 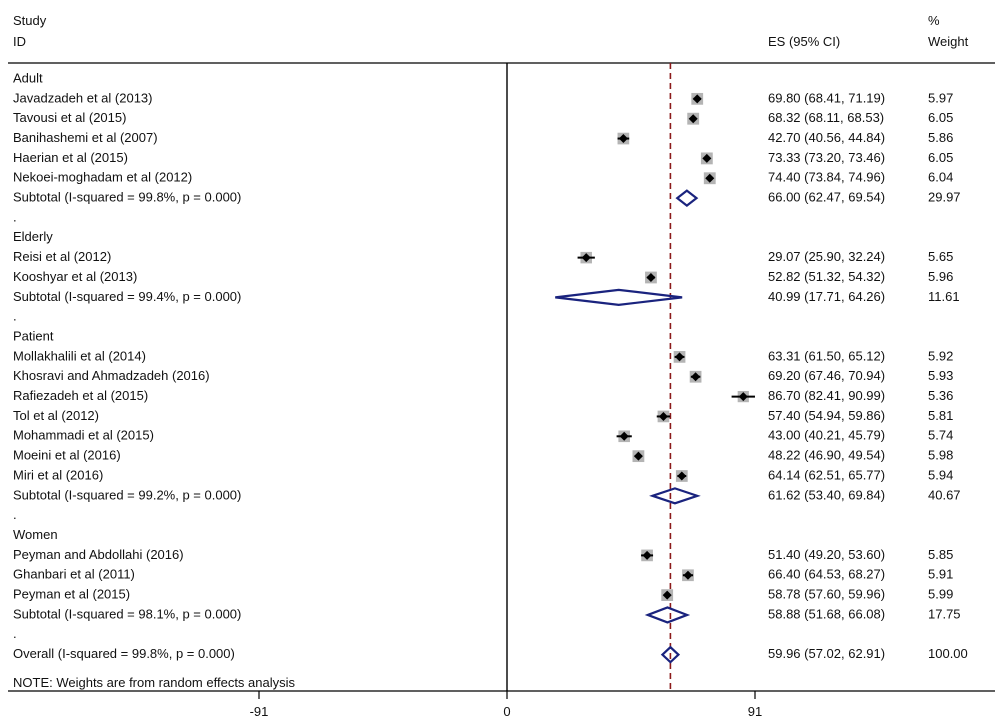 What do you see at coordinates (826, 117) in the screenshot?
I see `effect-size-ci: 68.32 (68.11, 68.53)` at bounding box center [826, 117].